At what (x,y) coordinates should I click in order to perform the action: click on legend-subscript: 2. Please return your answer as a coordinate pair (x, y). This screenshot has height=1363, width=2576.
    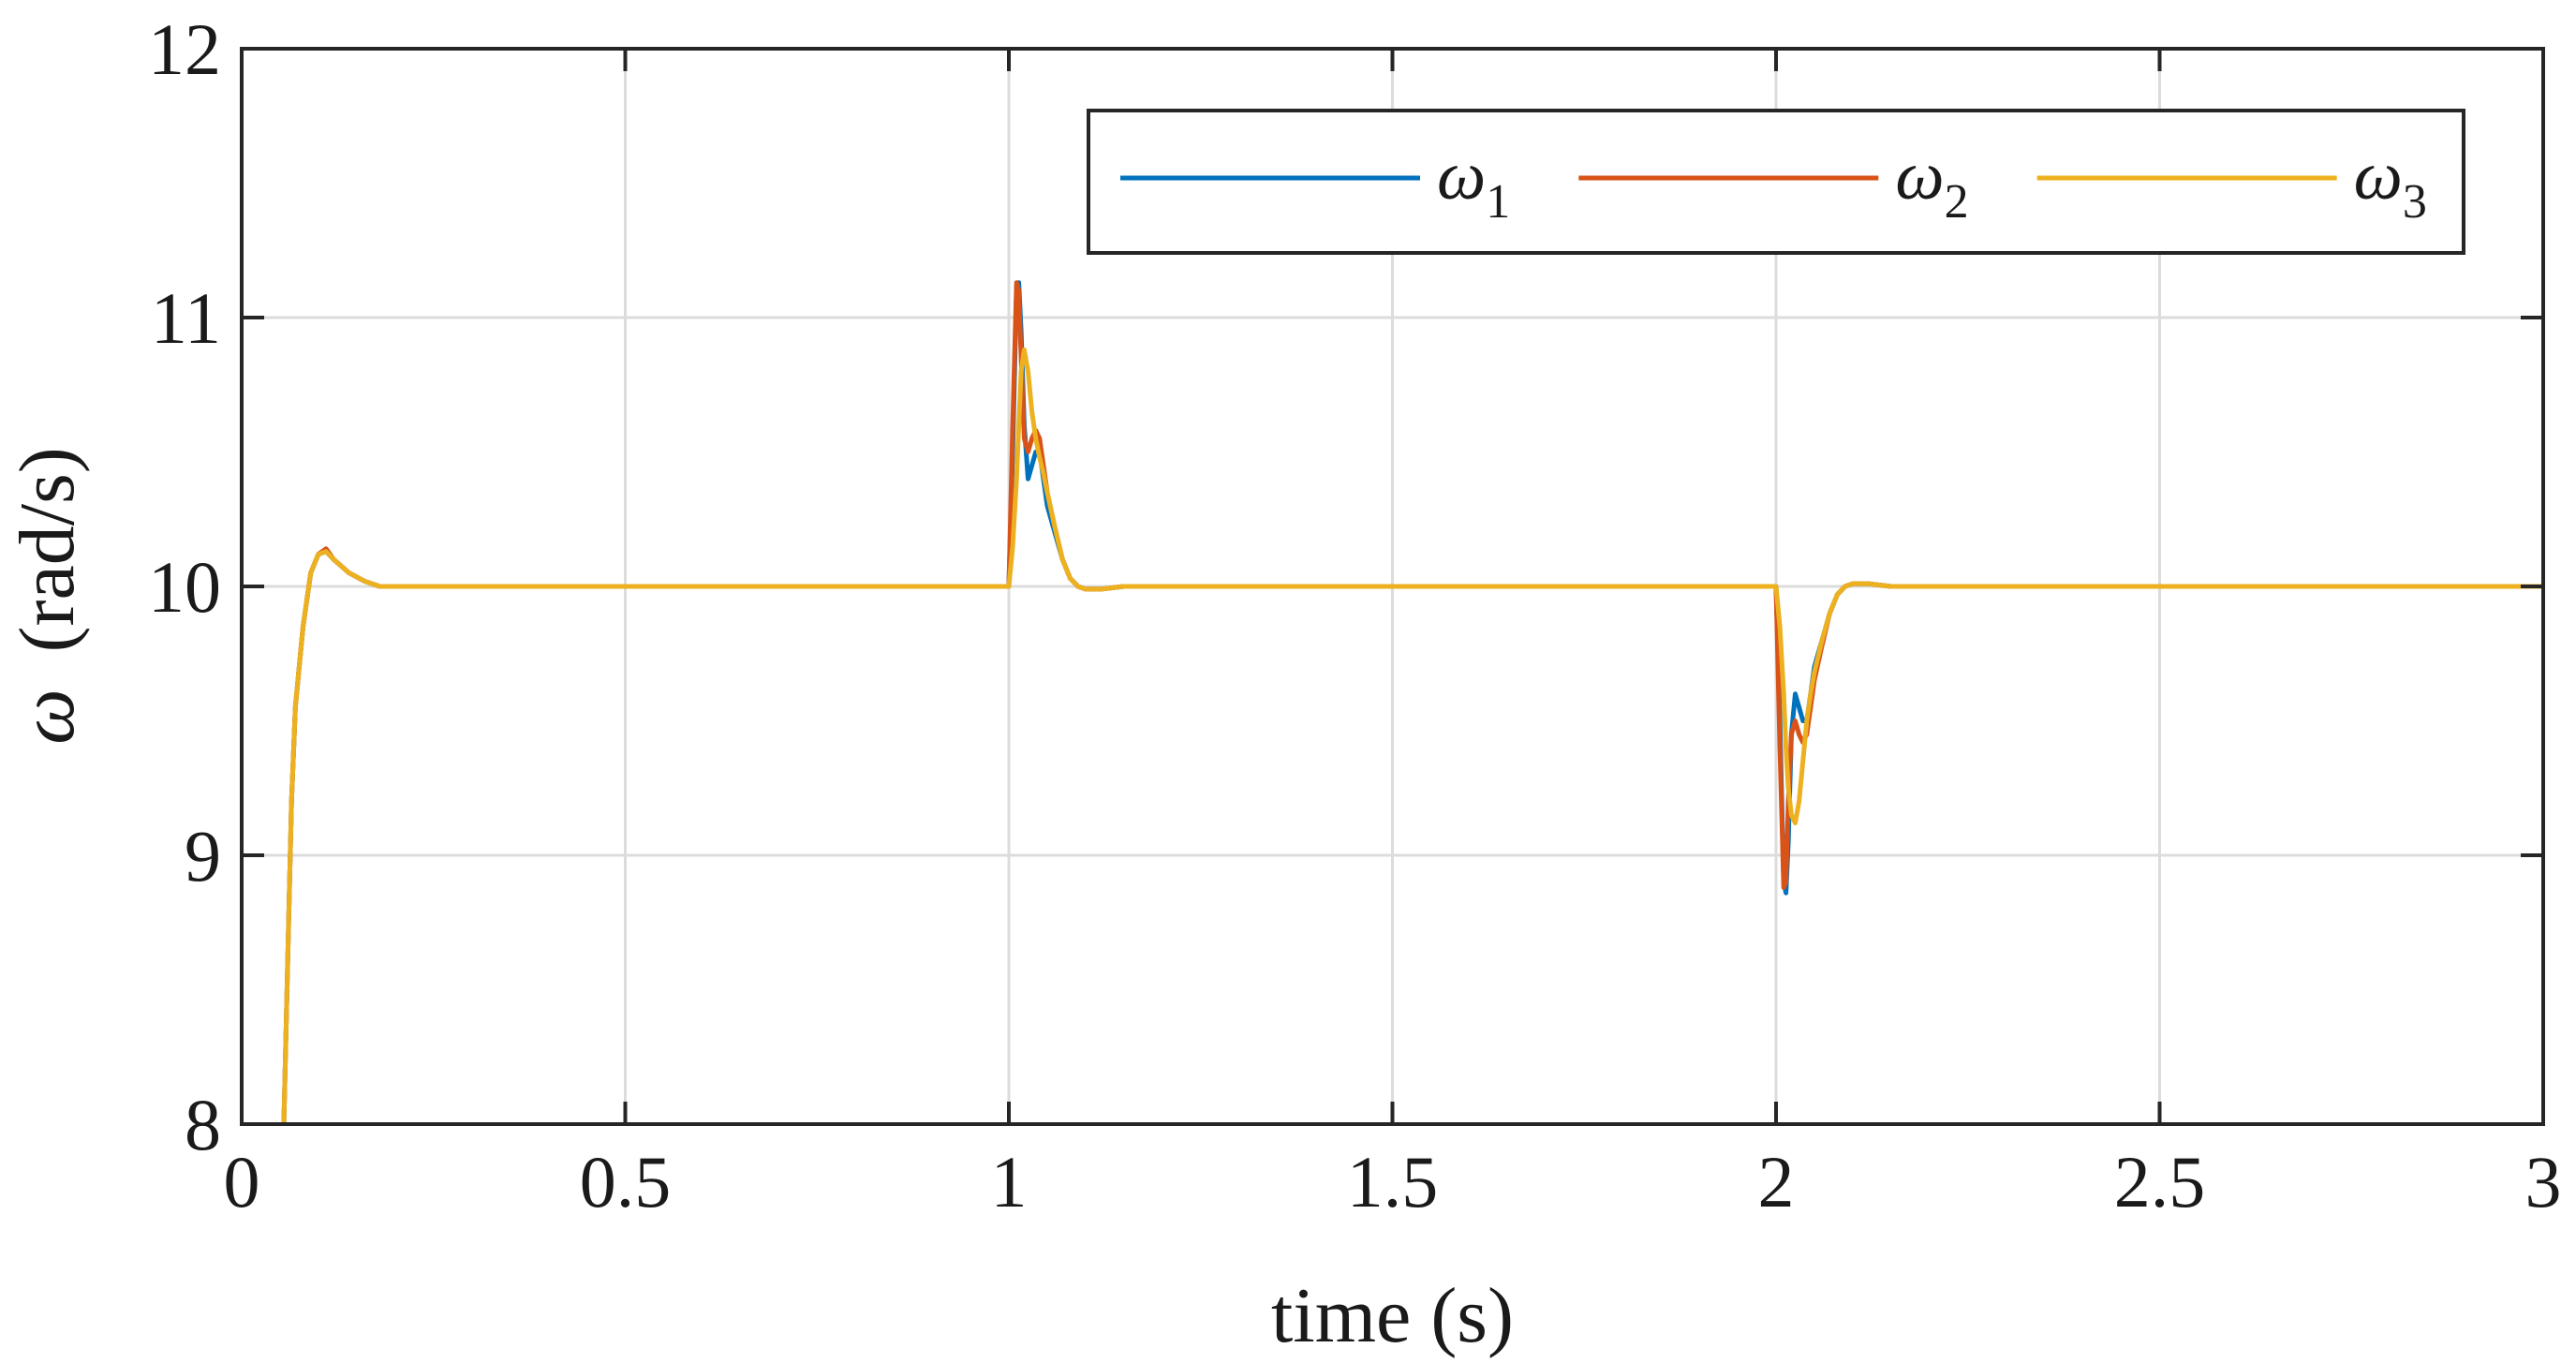
    Looking at the image, I should click on (1957, 202).